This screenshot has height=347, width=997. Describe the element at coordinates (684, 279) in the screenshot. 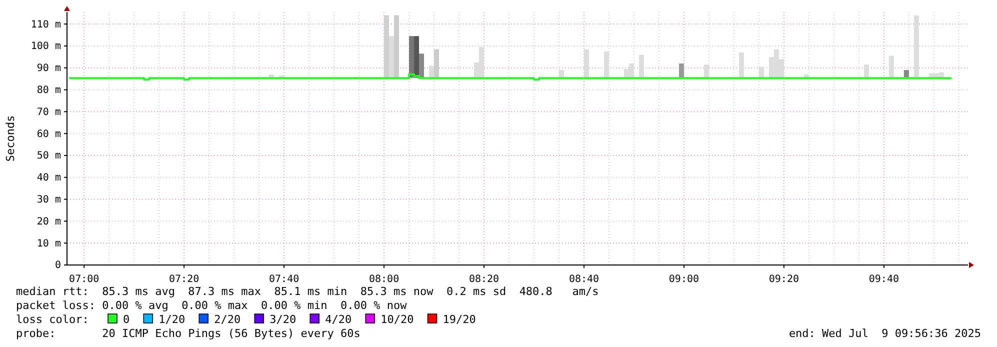

I see `x-tick-label: 09:00` at that location.